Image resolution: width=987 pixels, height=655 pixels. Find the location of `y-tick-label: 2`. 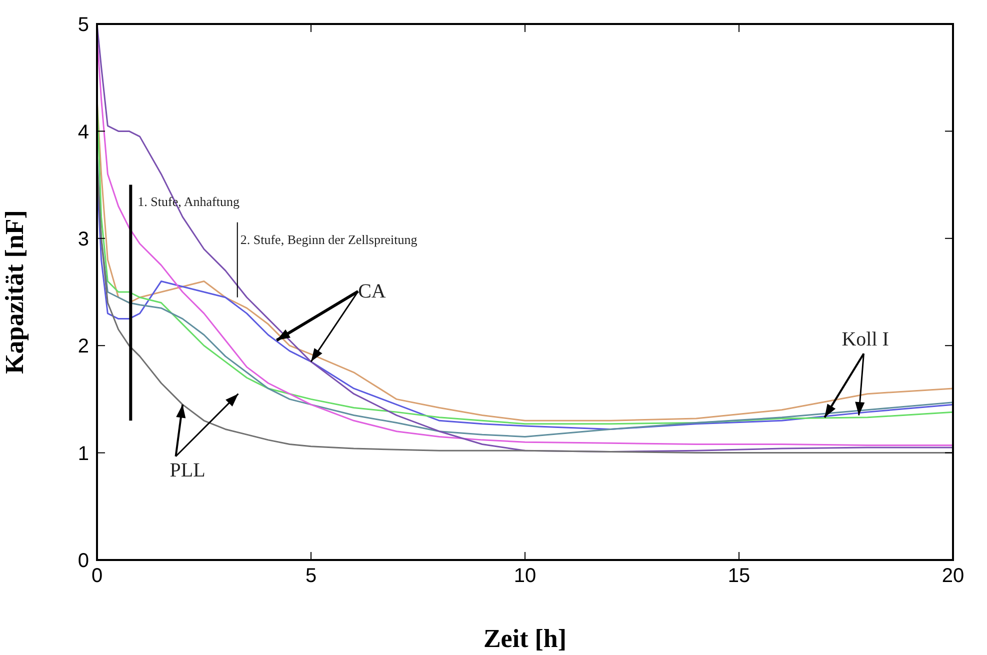

y-tick-label: 2 is located at coordinates (83, 347).